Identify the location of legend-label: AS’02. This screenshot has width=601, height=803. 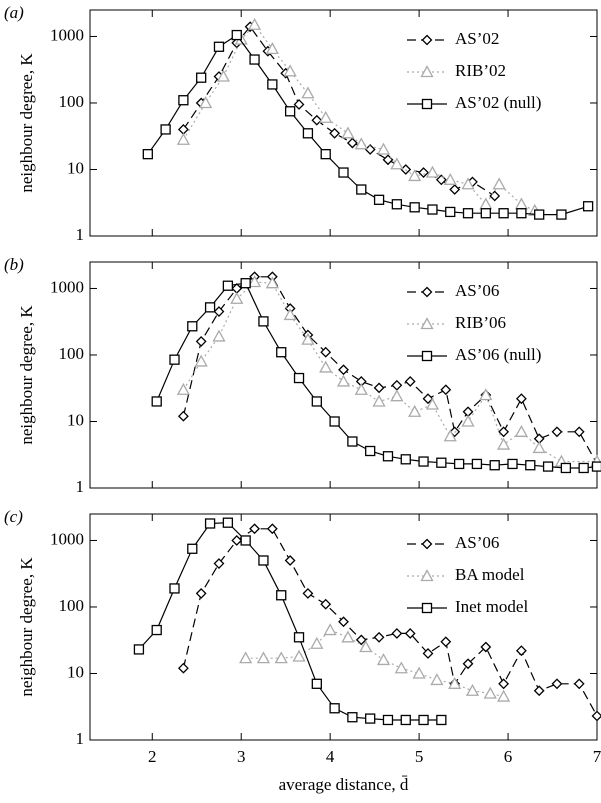
(477, 38).